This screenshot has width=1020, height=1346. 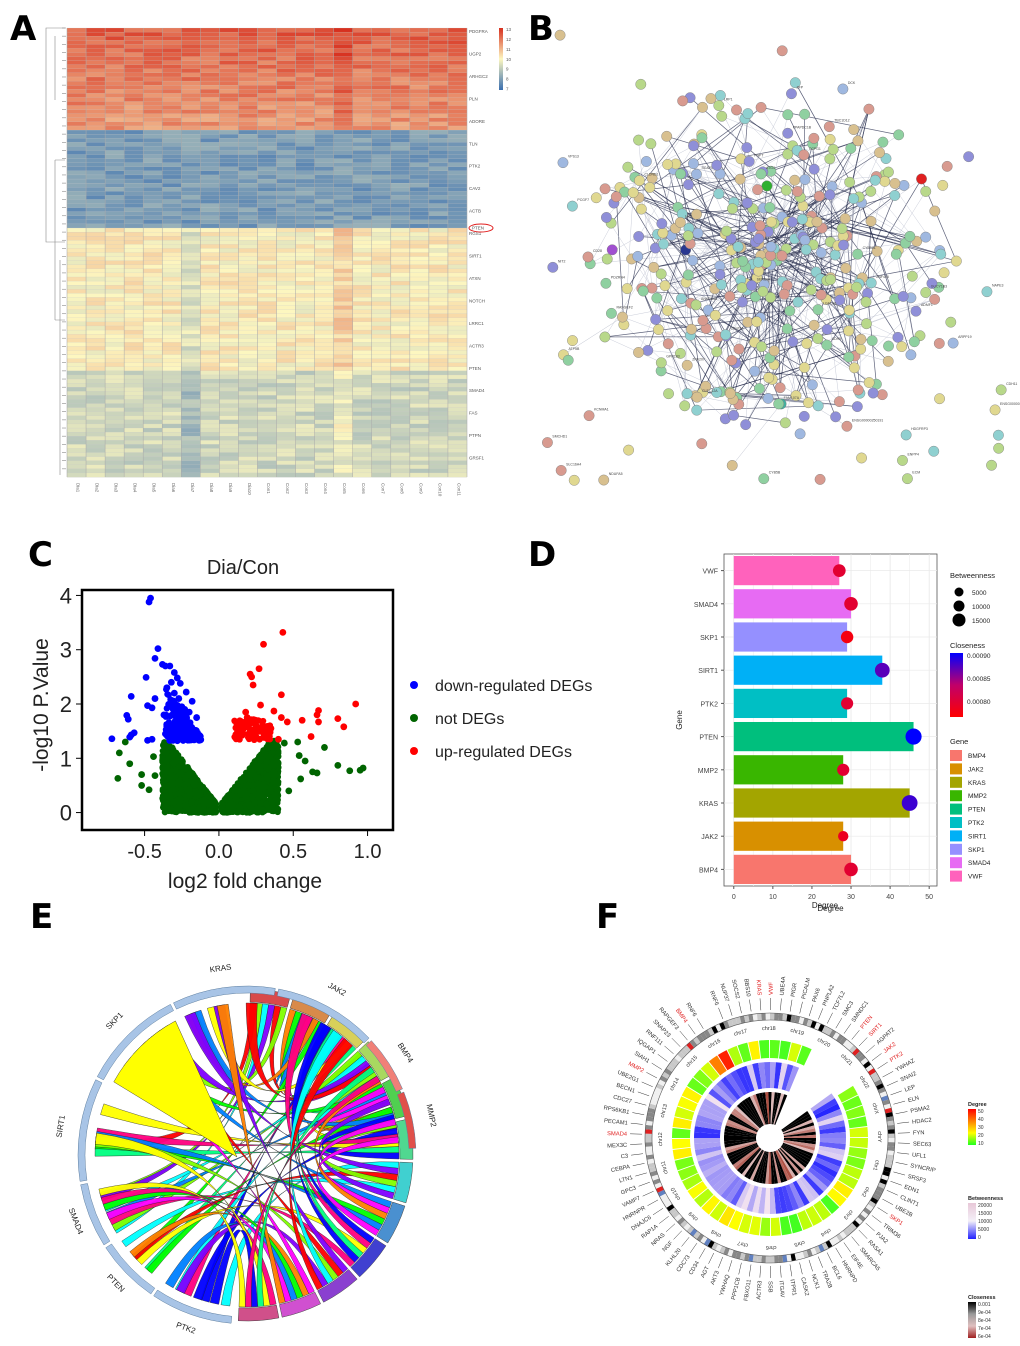 What do you see at coordinates (913, 454) in the screenshot?
I see `network-node-label: ENPP4` at bounding box center [913, 454].